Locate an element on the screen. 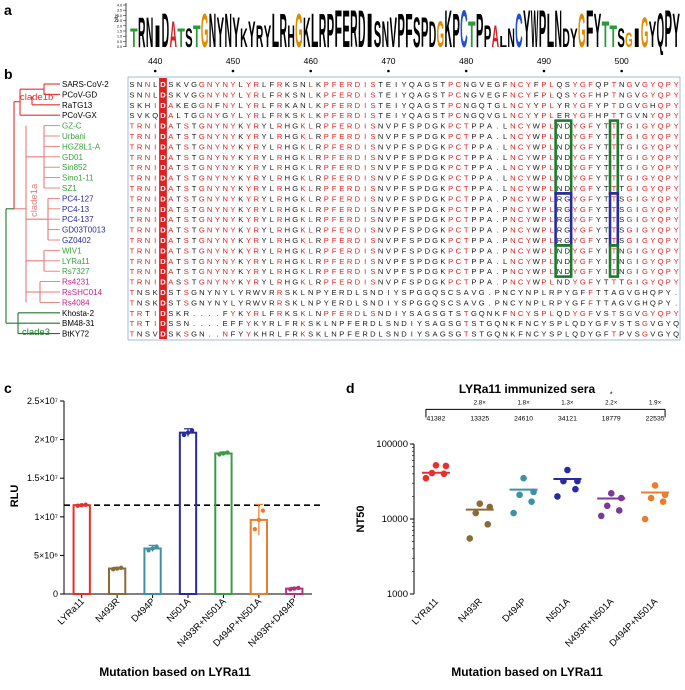 The width and height of the screenshot is (685, 690). logo-letter: Q is located at coordinates (661, 30).